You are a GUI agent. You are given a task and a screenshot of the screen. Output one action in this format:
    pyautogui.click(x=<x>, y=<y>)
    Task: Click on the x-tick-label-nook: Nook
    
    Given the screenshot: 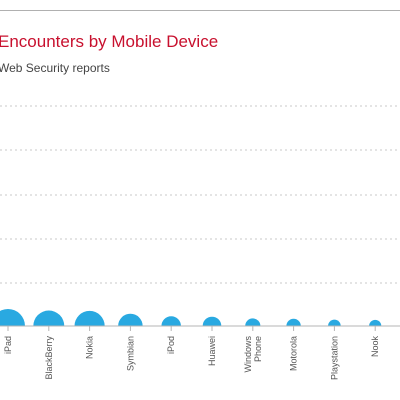 What is the action you would take?
    pyautogui.click(x=375, y=347)
    